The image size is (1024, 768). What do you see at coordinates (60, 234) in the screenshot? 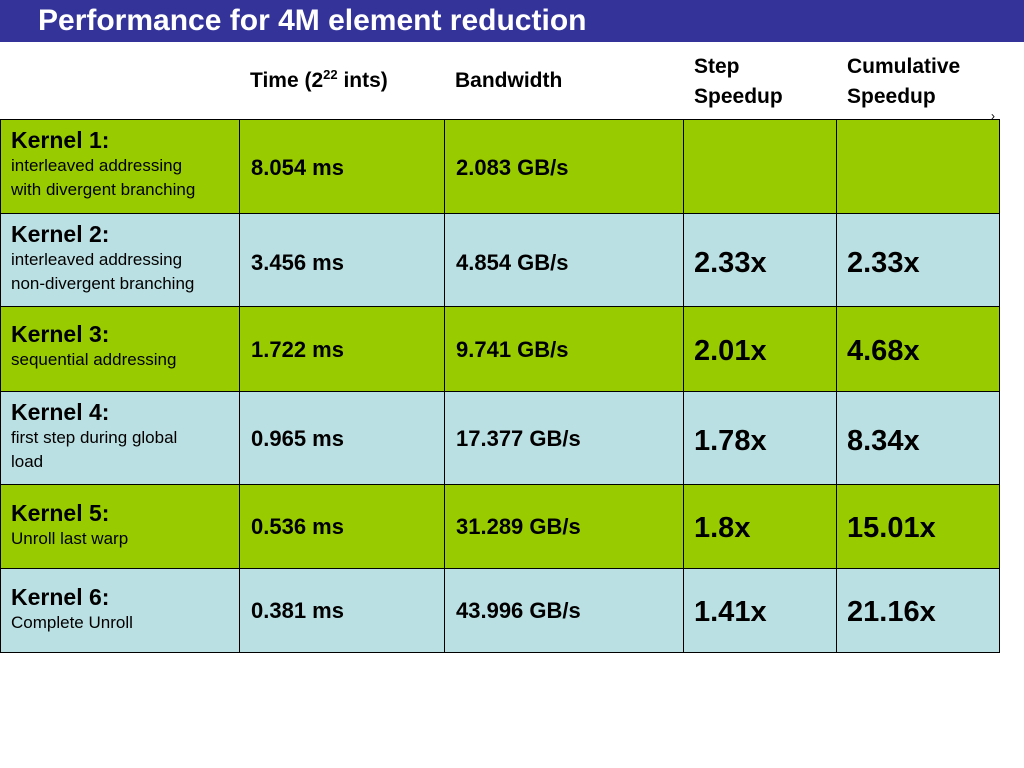
I see `kernel-name: Kernel 2:` at bounding box center [60, 234].